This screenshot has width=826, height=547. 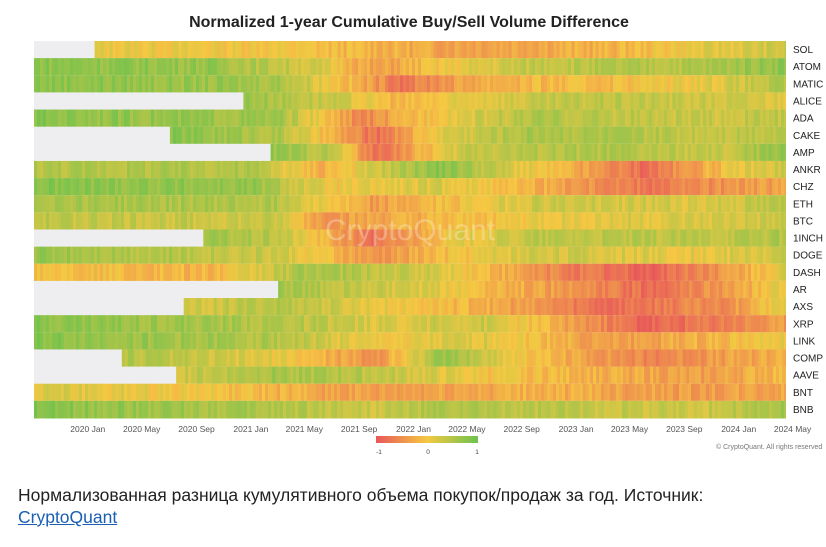 What do you see at coordinates (410, 358) in the screenshot?
I see `heatmap-row-comp` at bounding box center [410, 358].